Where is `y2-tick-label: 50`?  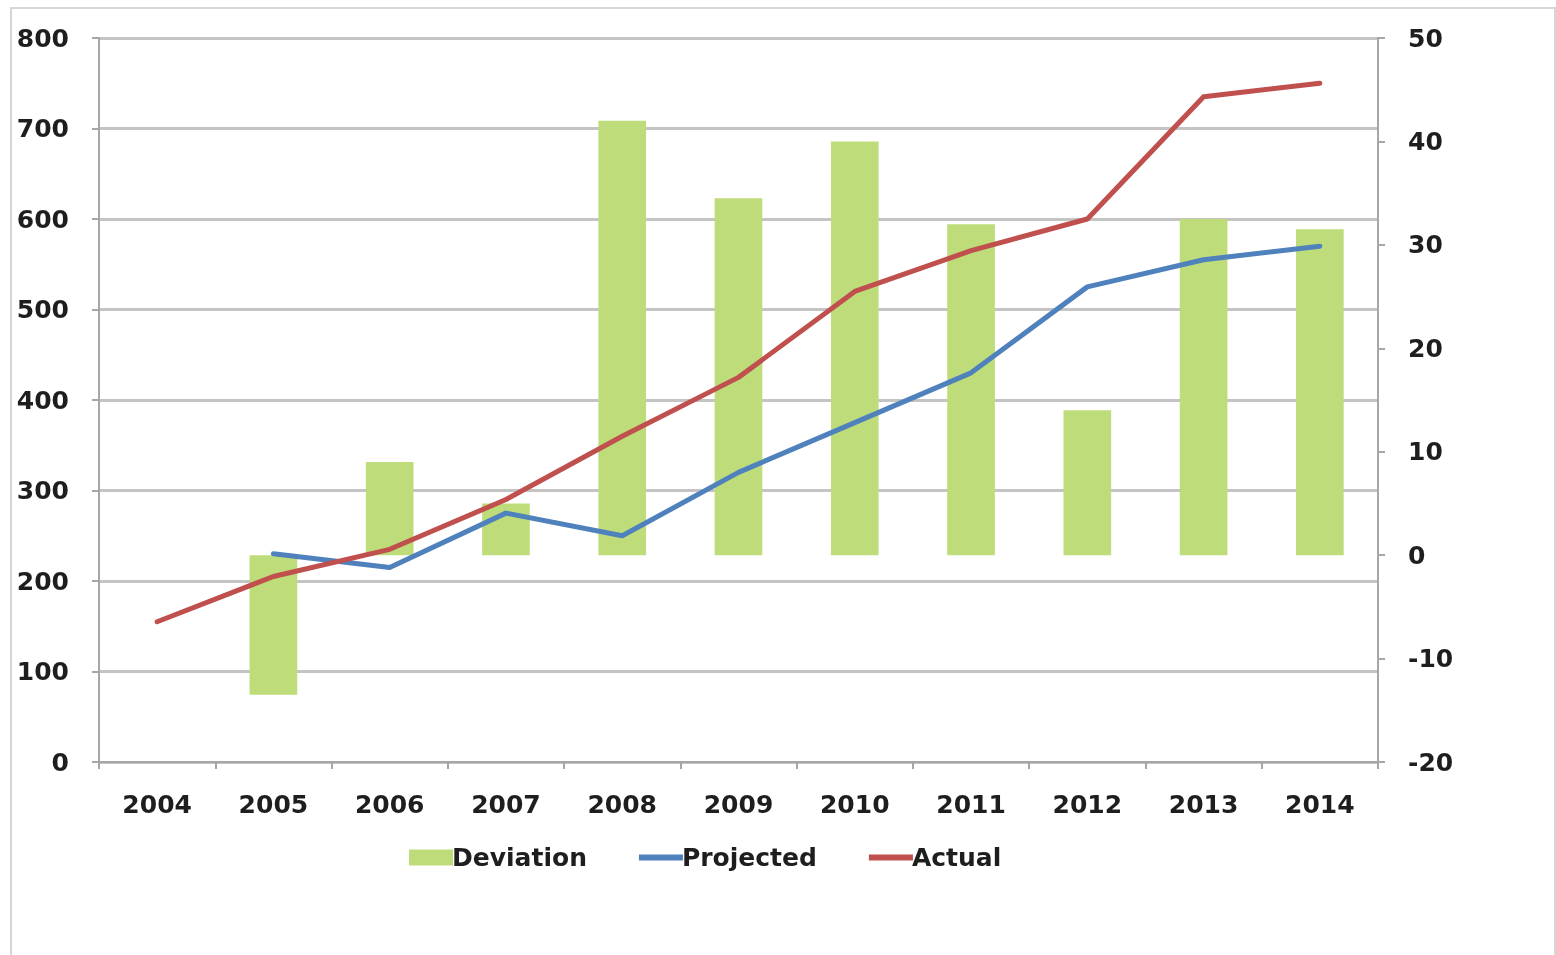
y2-tick-label: 50 is located at coordinates (1425, 38).